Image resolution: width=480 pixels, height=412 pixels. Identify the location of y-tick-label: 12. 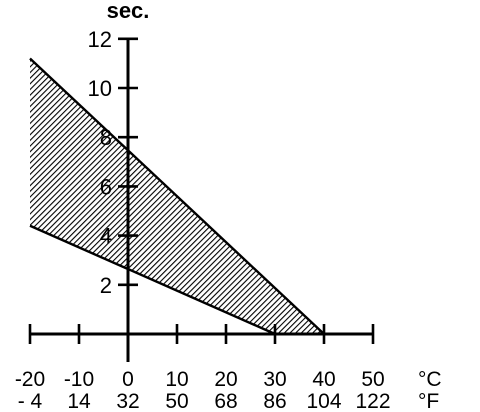
(100, 39).